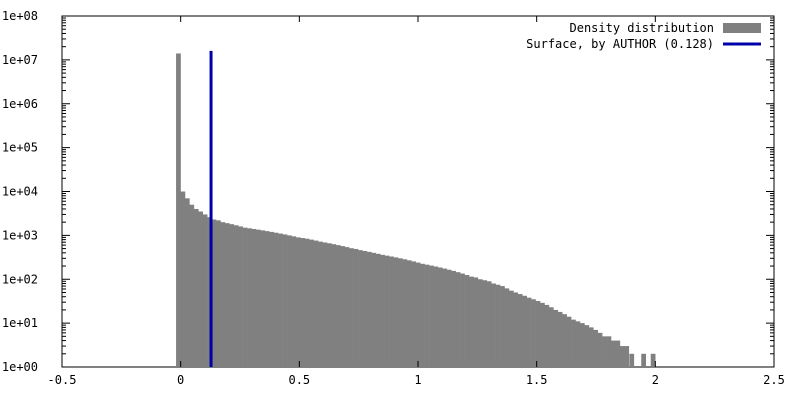 This screenshot has height=400, width=800. Describe the element at coordinates (620, 44) in the screenshot. I see `legend-label-surface: Surface, by AUTHOR (0.128)` at that location.